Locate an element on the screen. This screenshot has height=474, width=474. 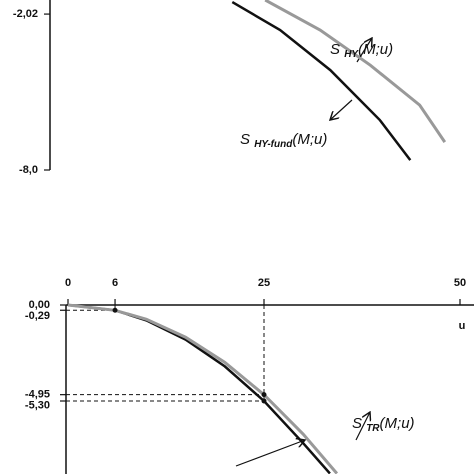
annotation: S HY(M;u) is located at coordinates (361, 50).